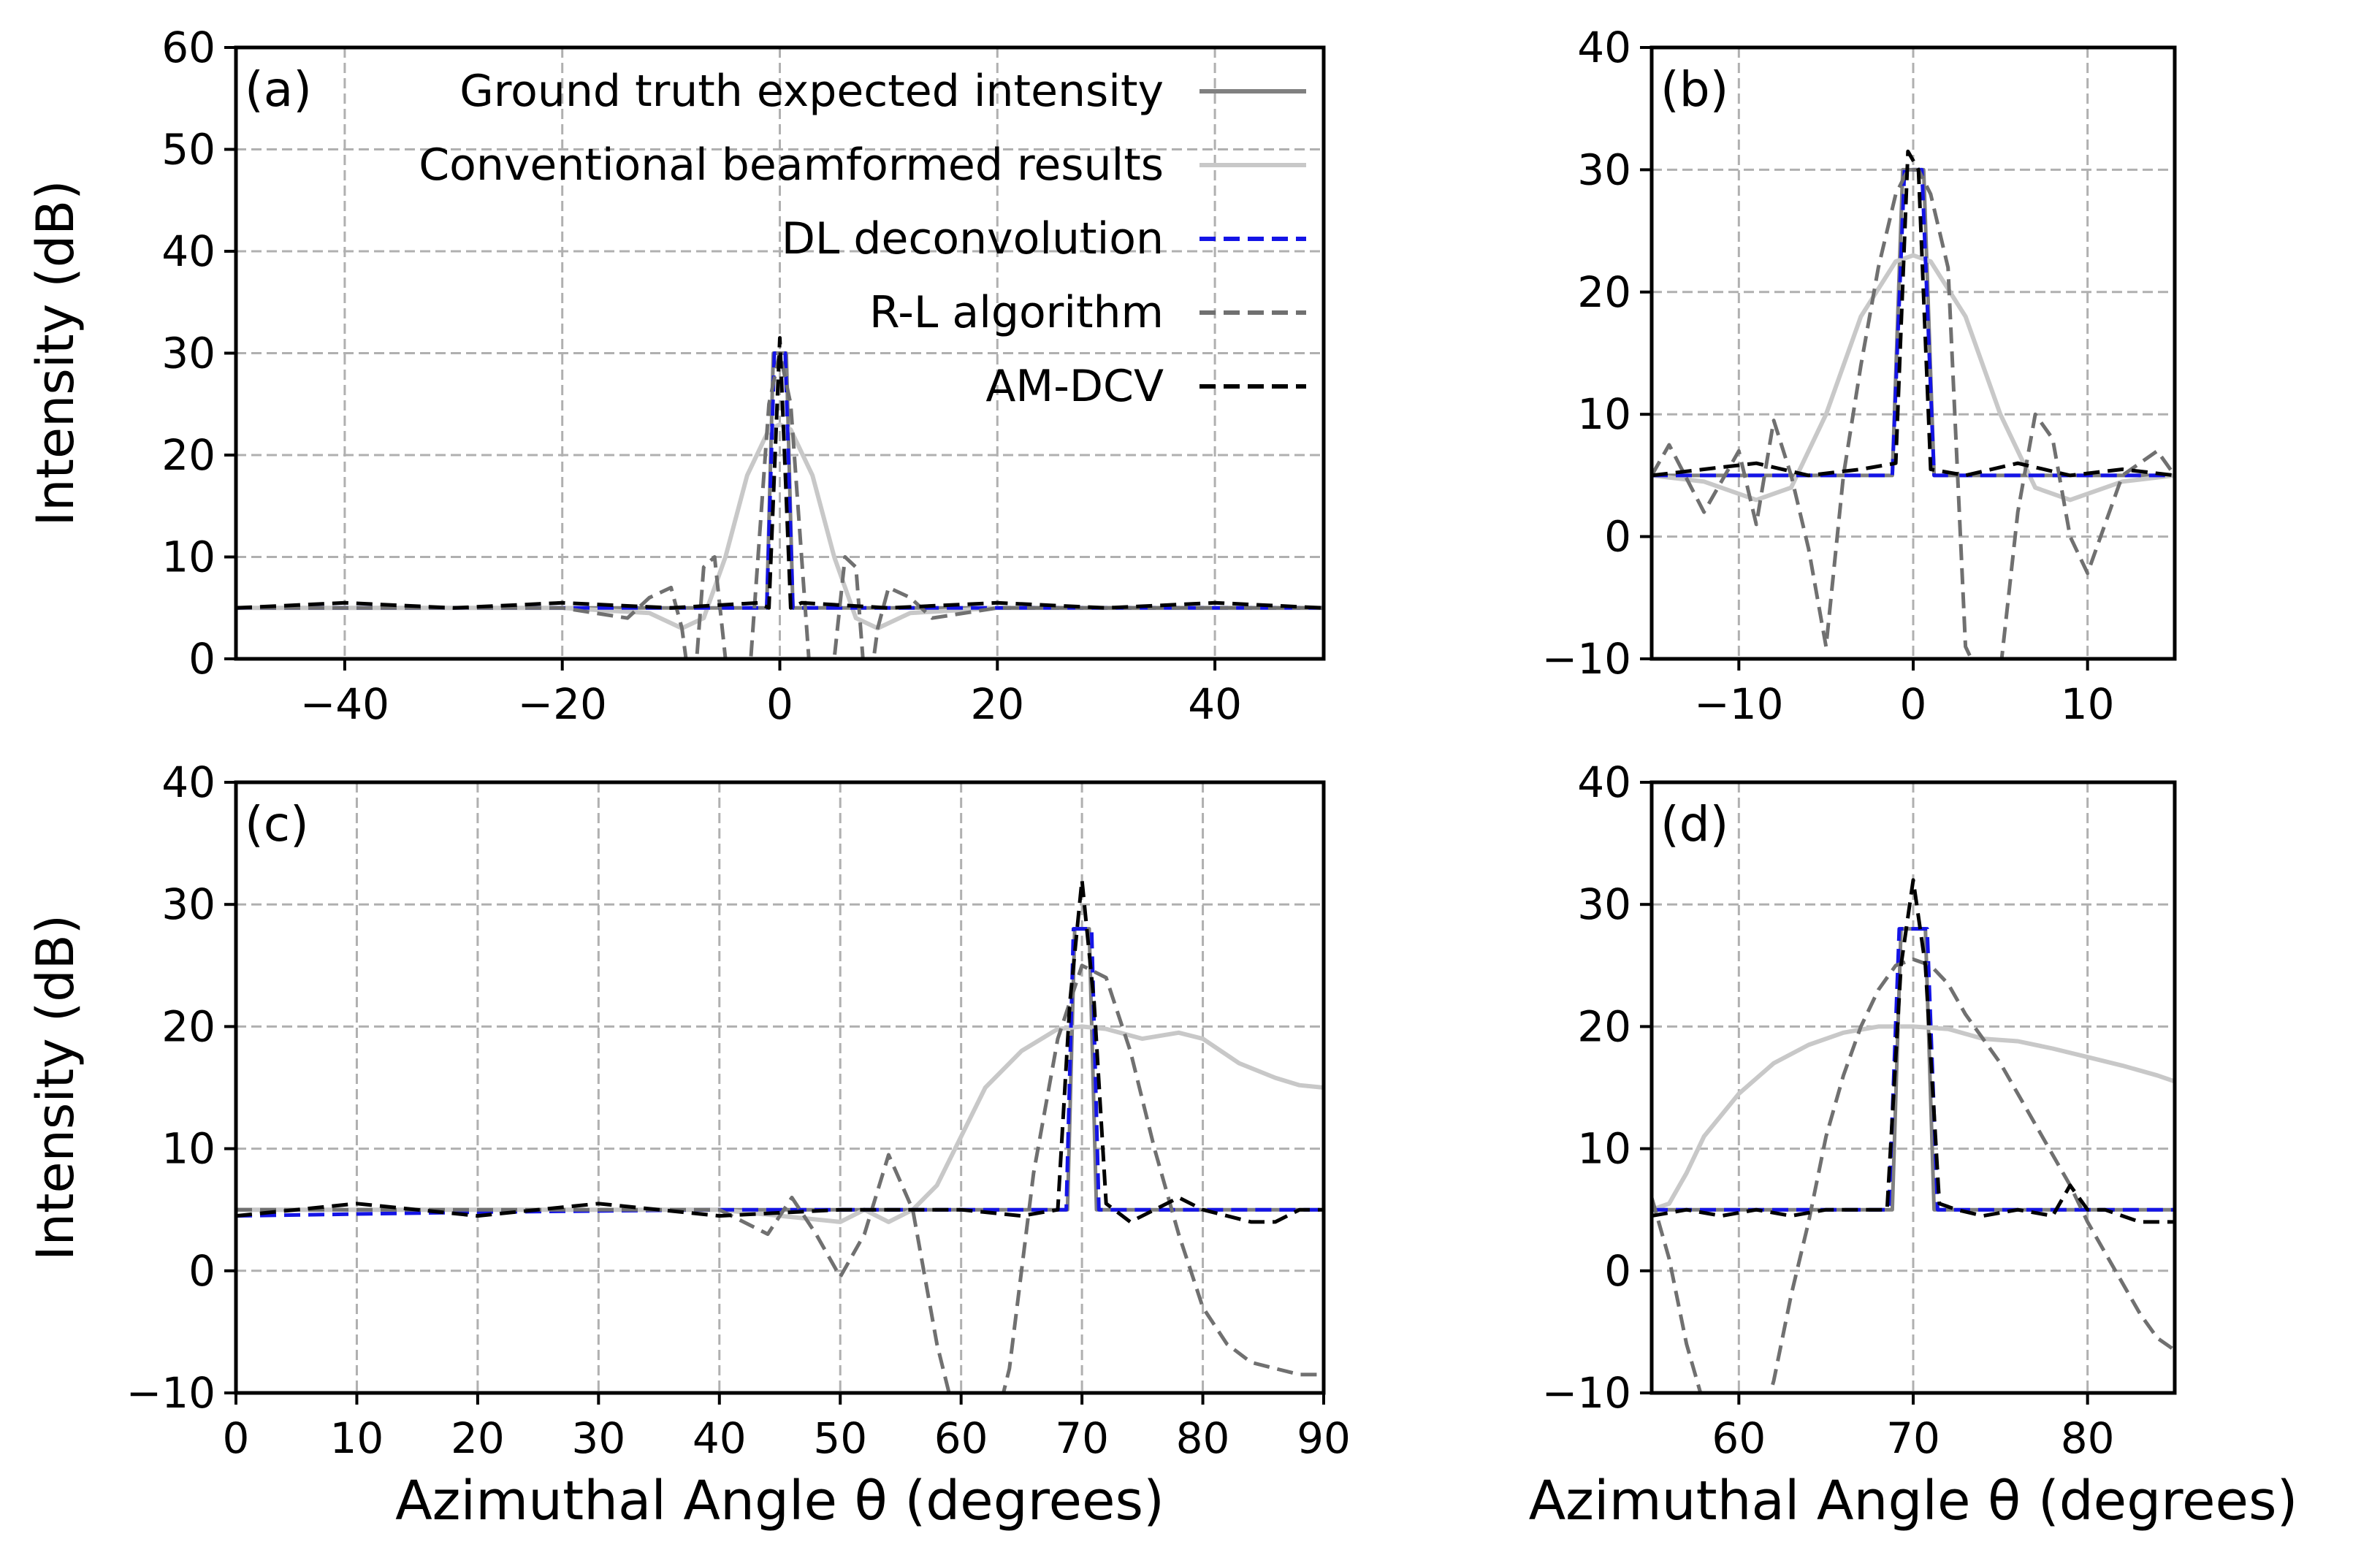 This screenshot has width=2380, height=1558. Describe the element at coordinates (278, 89) in the screenshot. I see `panel-label: (a)` at that location.